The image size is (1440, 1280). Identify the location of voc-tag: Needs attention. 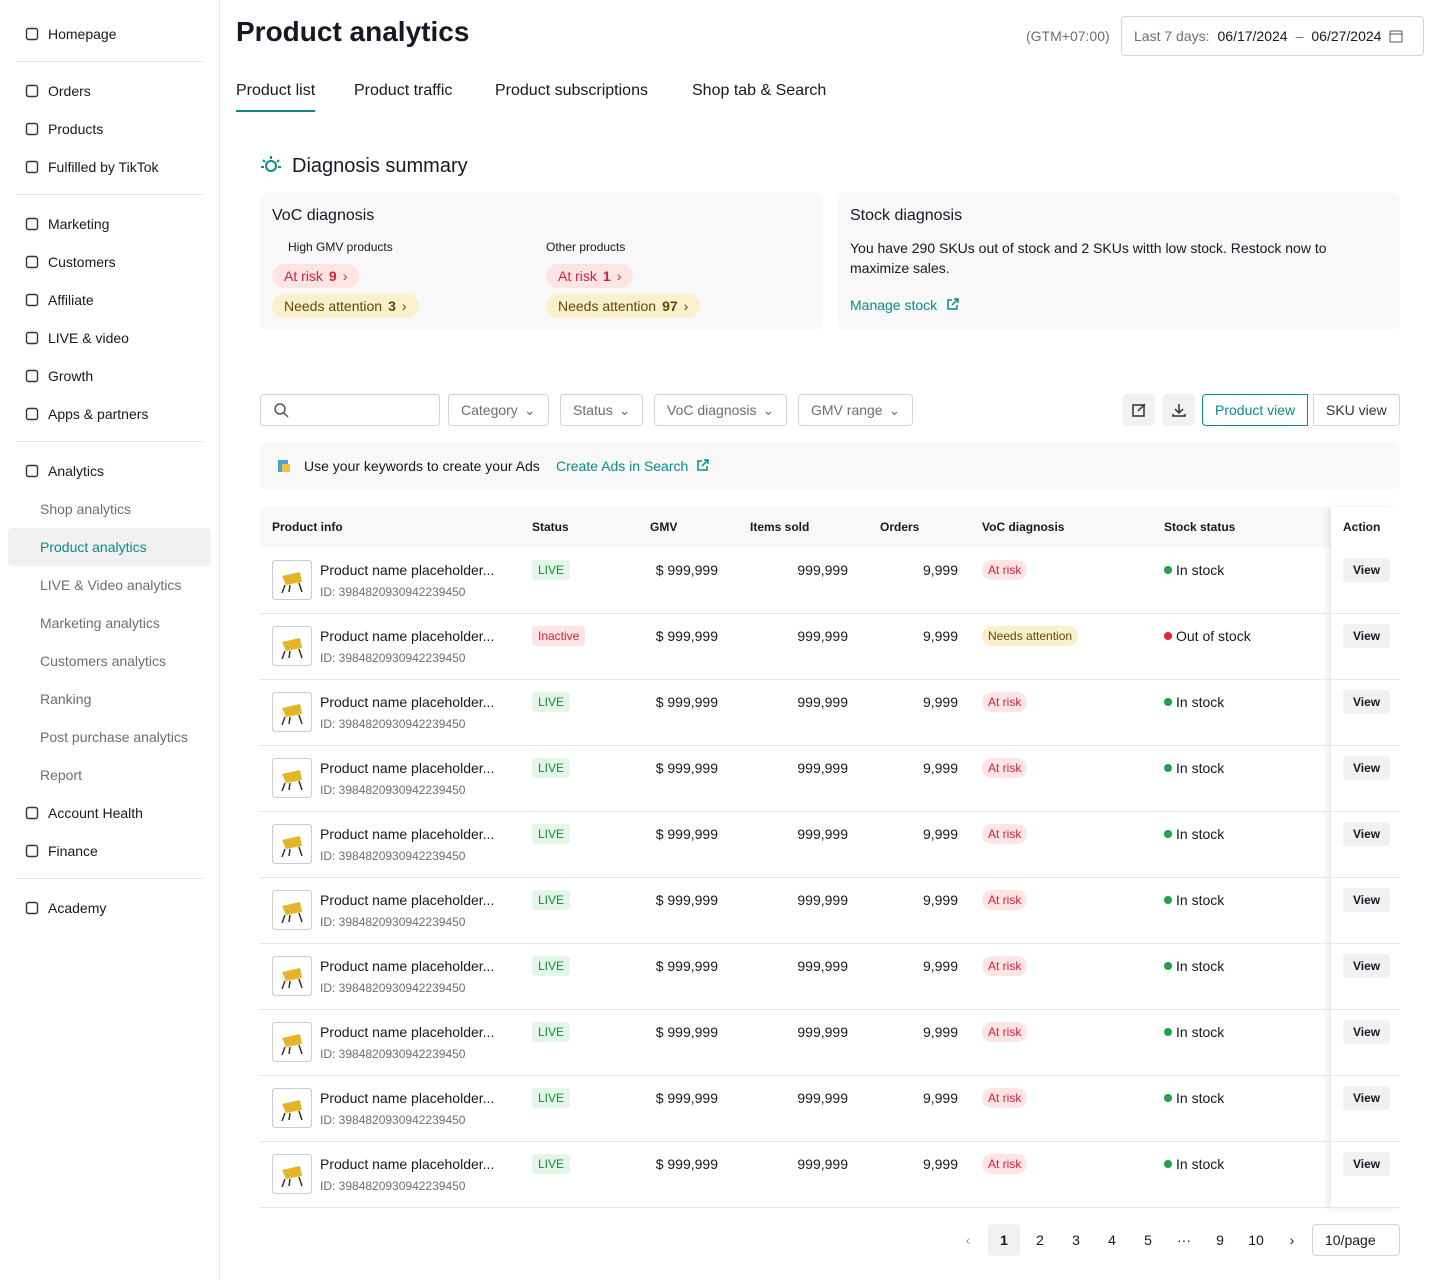
(1030, 636).